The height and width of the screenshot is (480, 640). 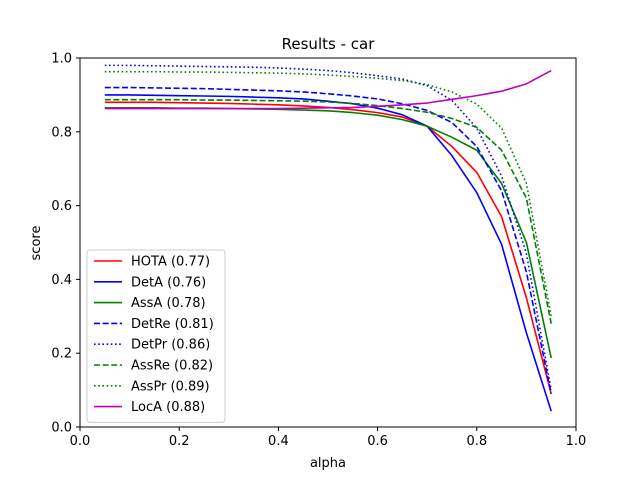 I want to click on y-tick-label: 0.8, so click(x=61, y=132).